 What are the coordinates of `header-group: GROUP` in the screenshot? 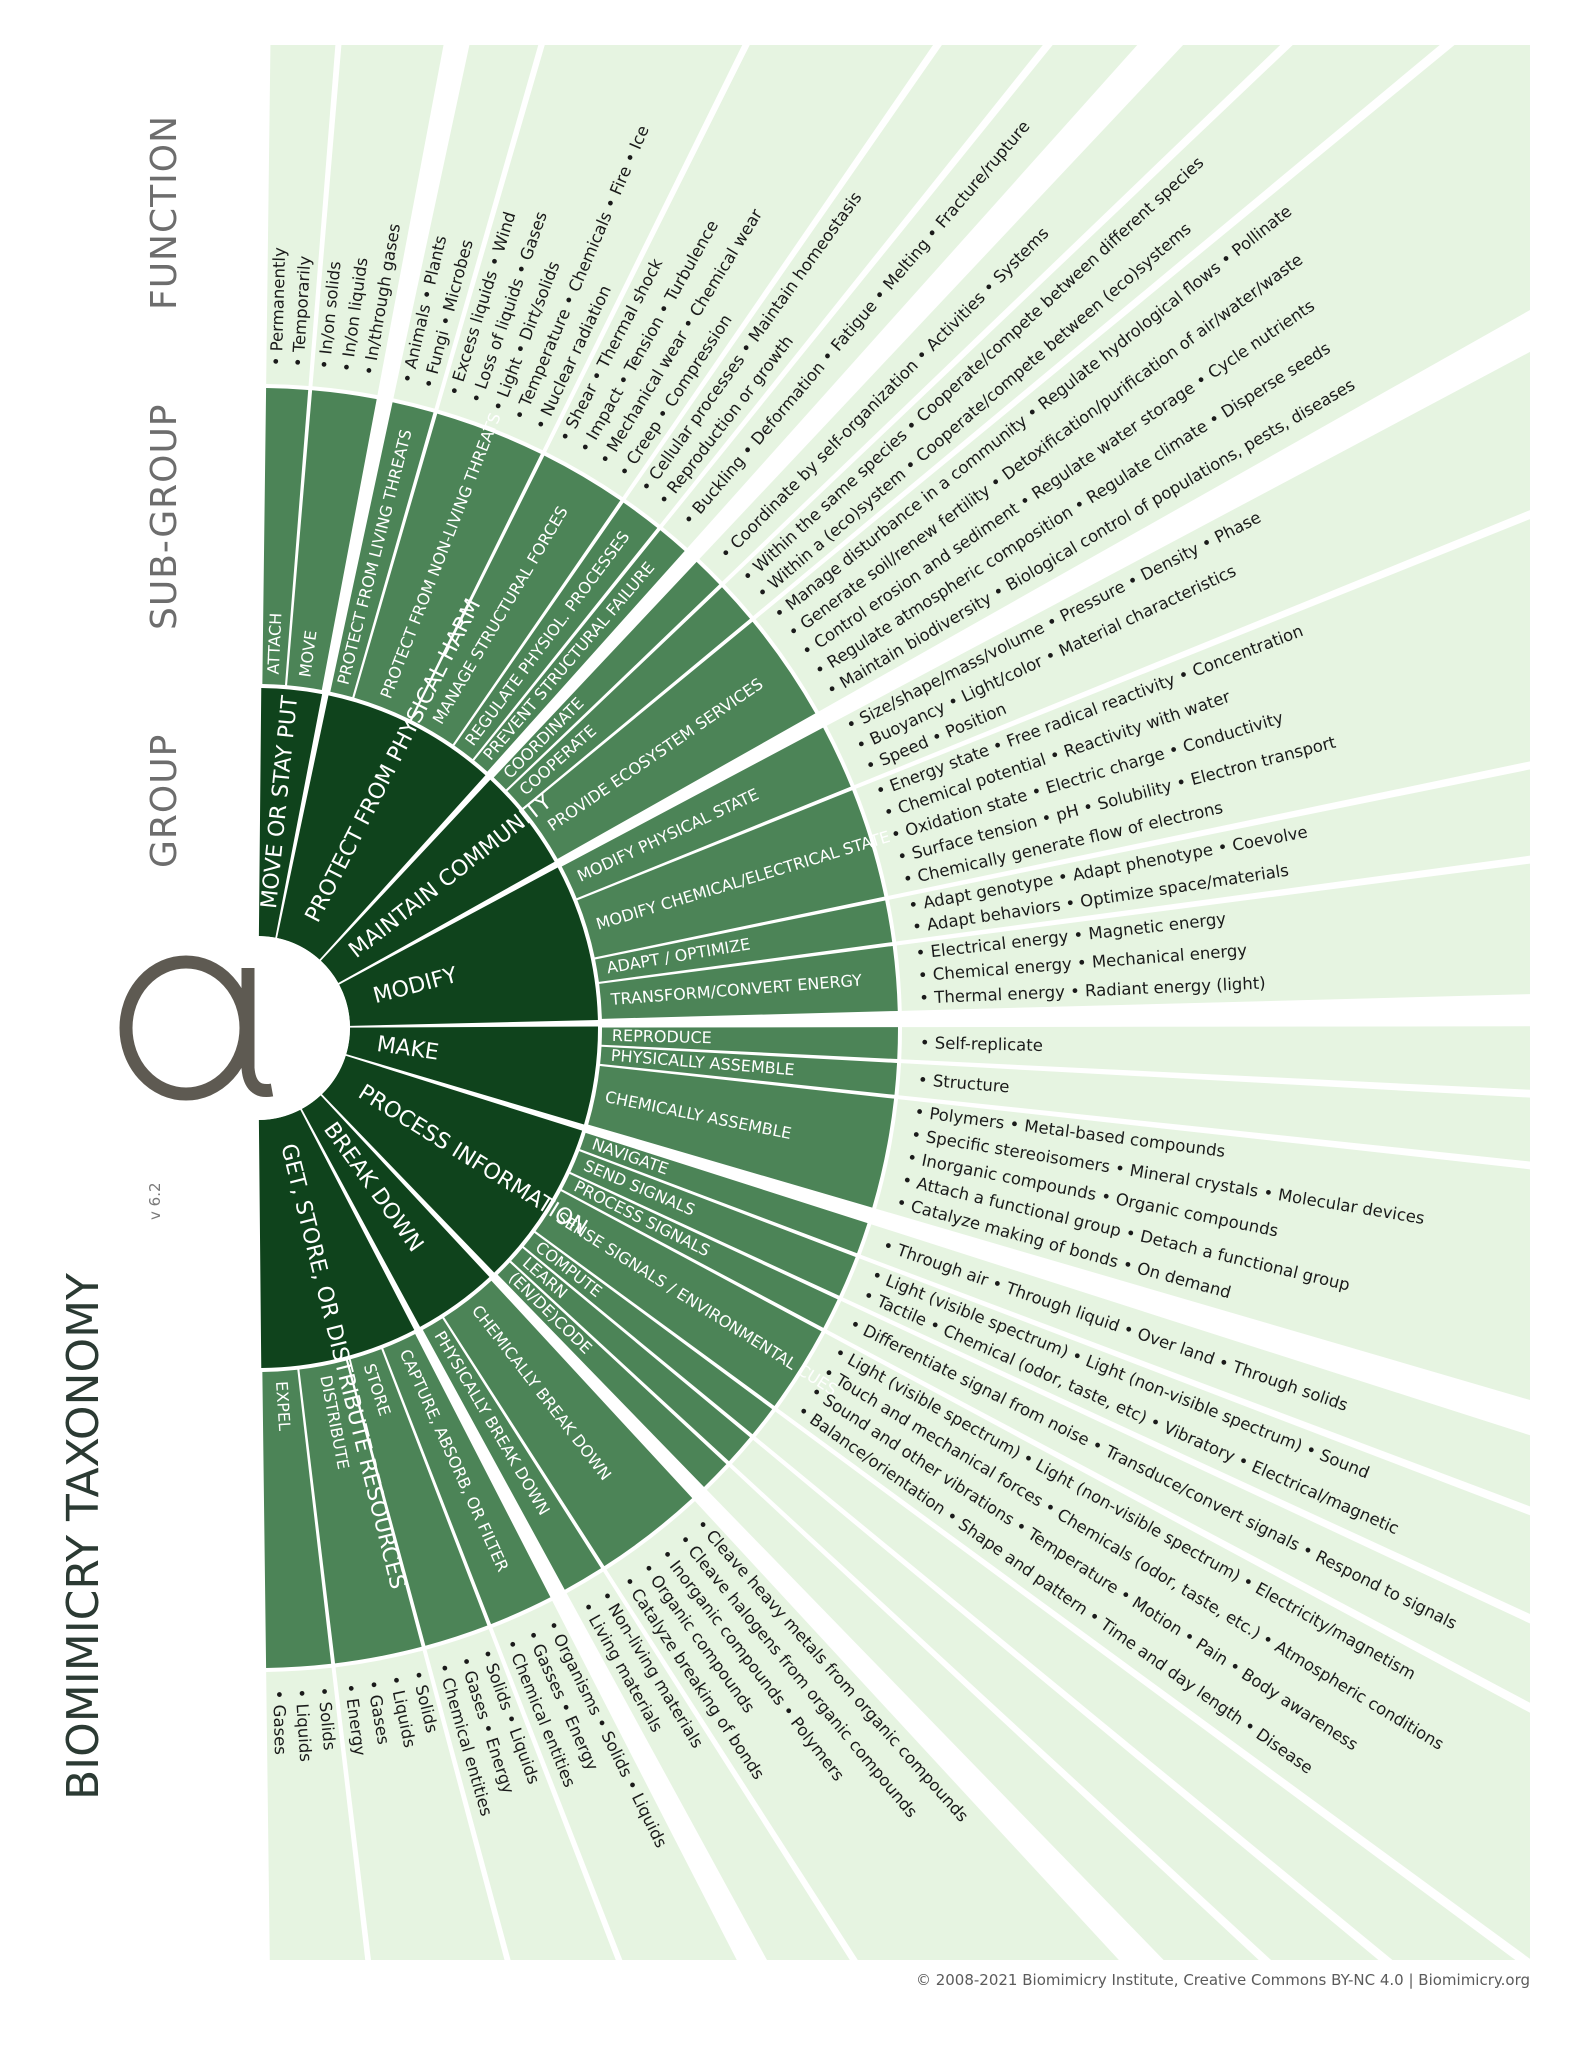 It's located at (164, 801).